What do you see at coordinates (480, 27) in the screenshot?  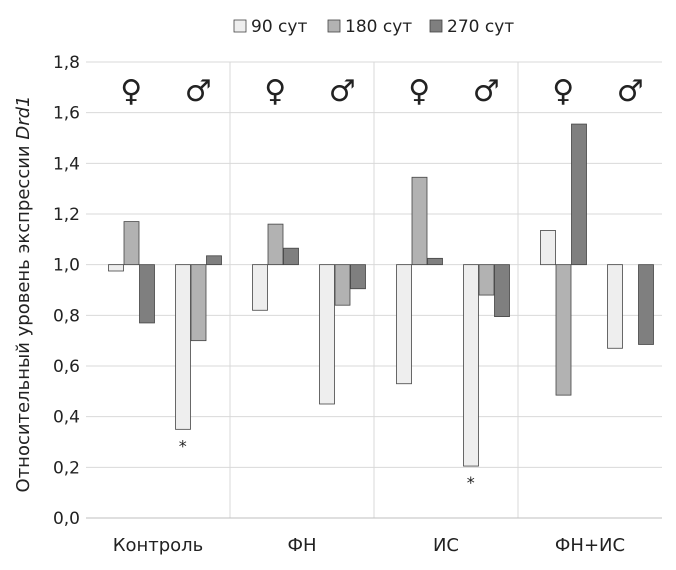 I see `legend-label: 270 сут` at bounding box center [480, 27].